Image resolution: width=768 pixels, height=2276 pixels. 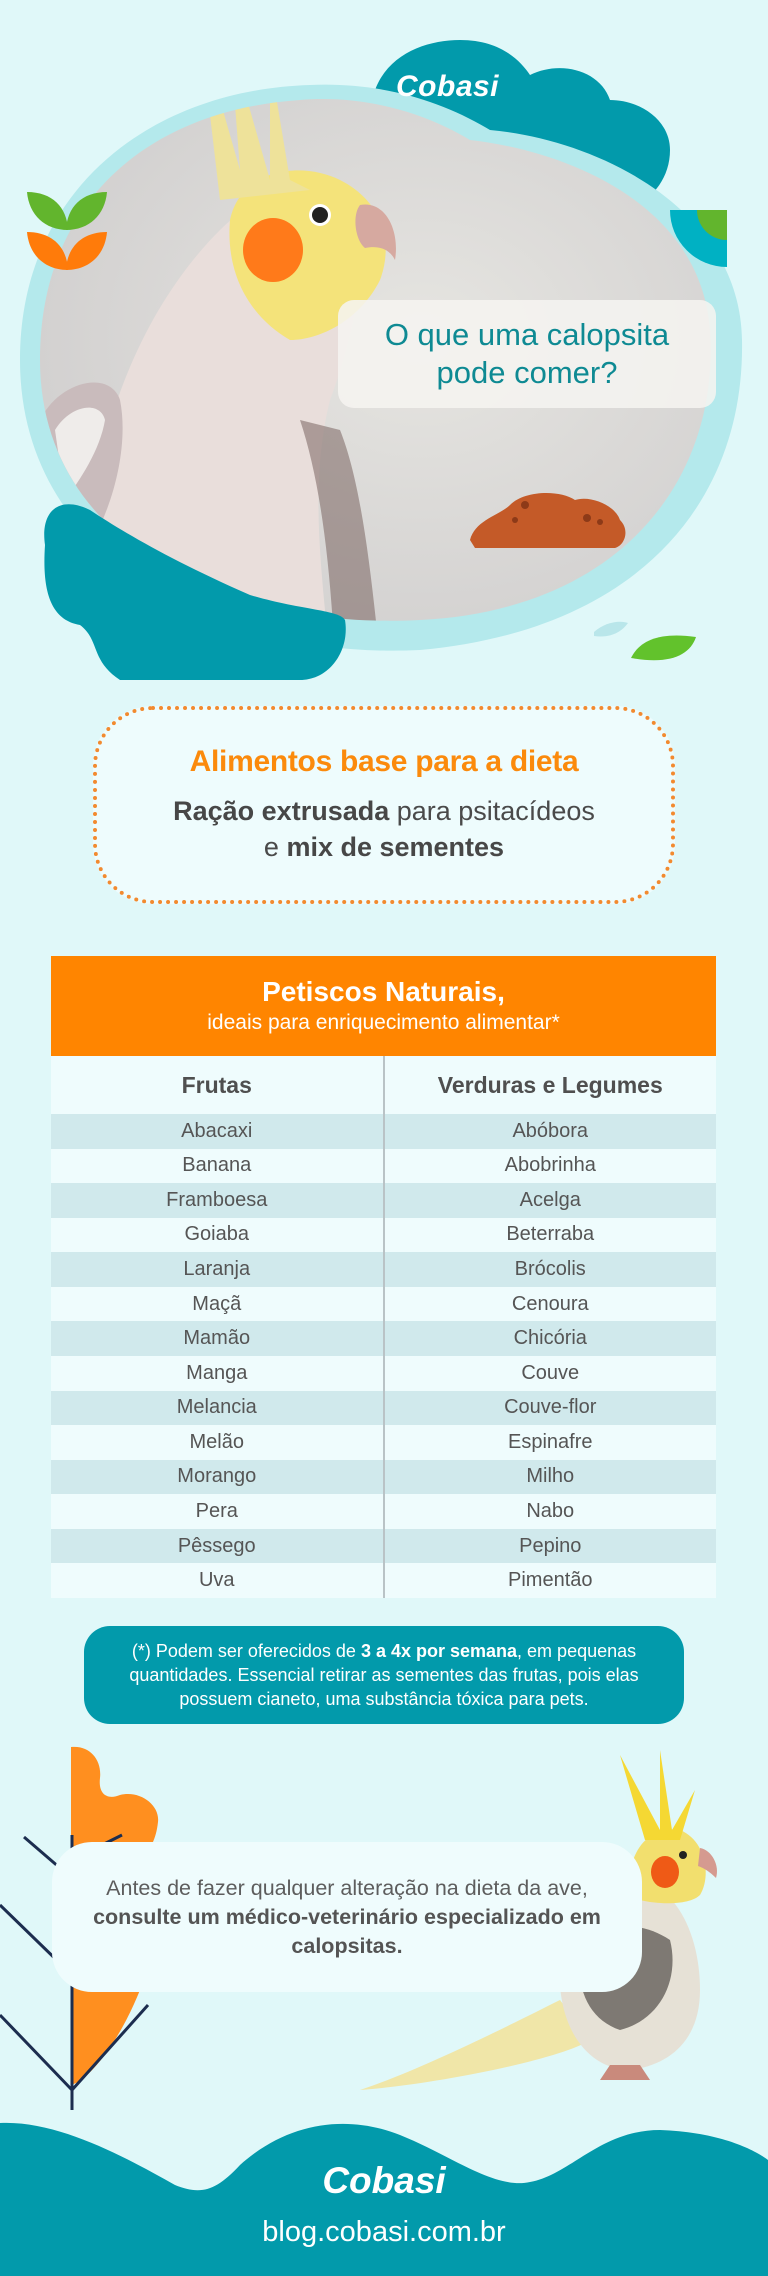 I want to click on quarter-circle-decor, so click(x=698, y=238).